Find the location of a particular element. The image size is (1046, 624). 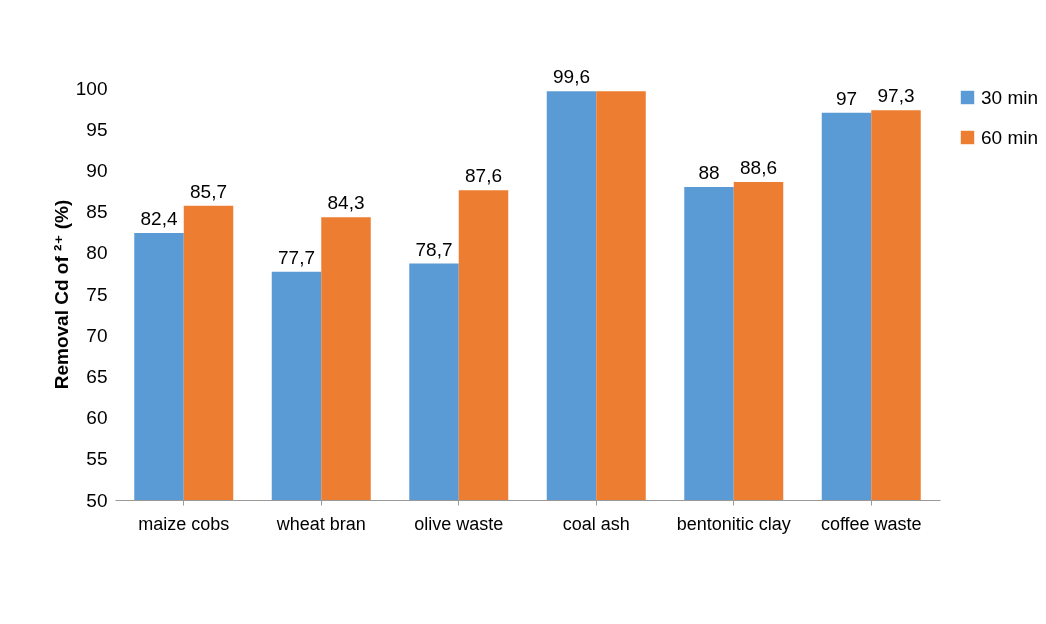

x-tick-label: maize cobs is located at coordinates (184, 523).